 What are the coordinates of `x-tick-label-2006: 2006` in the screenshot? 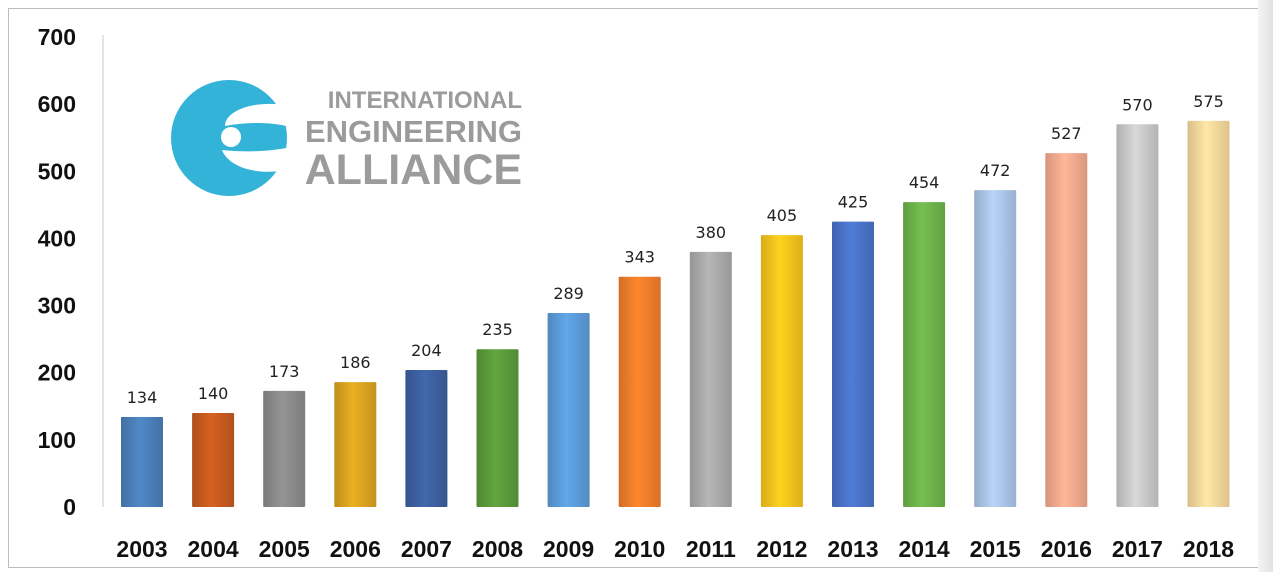 It's located at (355, 549).